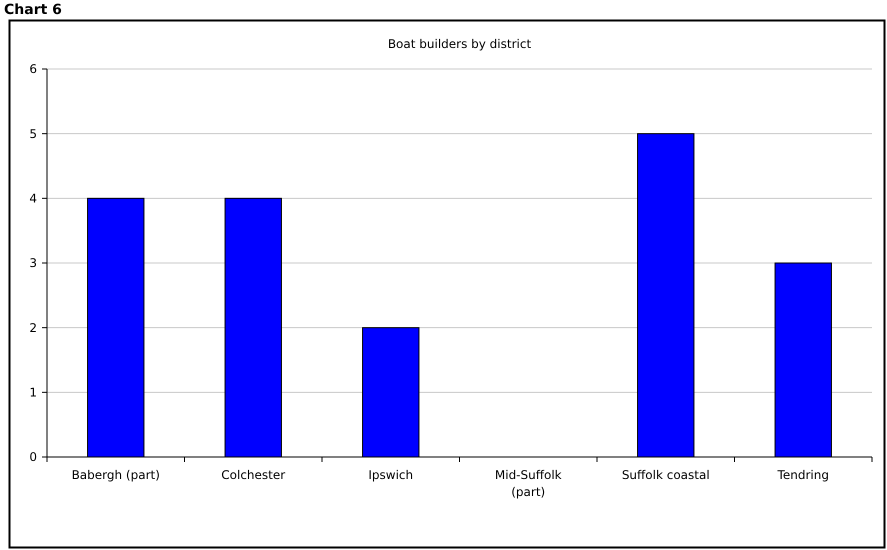 The width and height of the screenshot is (887, 550). I want to click on x-tick-label: Ipswich, so click(391, 475).